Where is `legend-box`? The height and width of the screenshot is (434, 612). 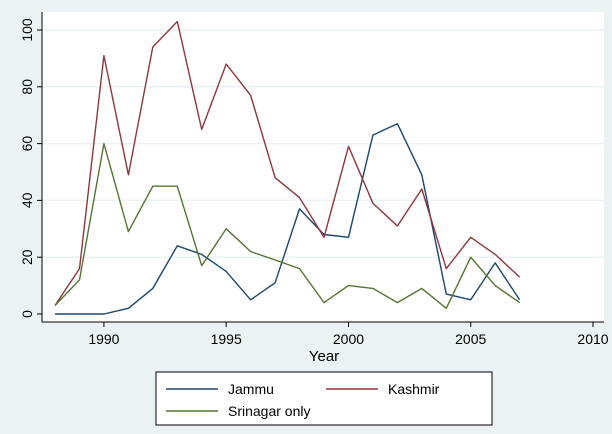 legend-box is located at coordinates (324, 398).